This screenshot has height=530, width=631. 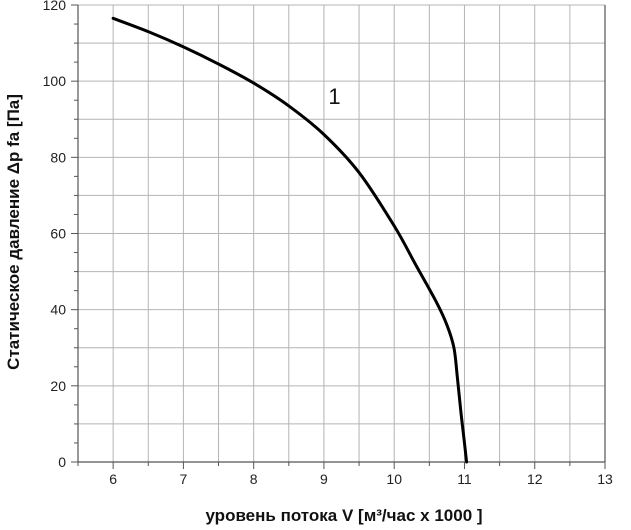 I want to click on y-axis-title: Статическое давление Δp fa [Па], so click(x=13, y=232).